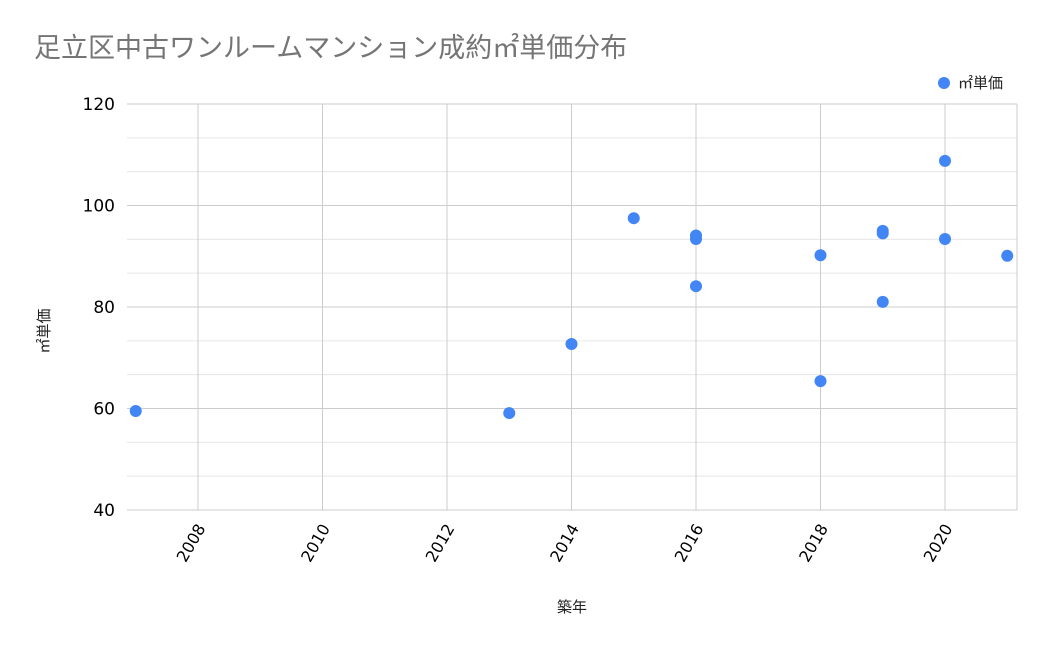  Describe the element at coordinates (104, 410) in the screenshot. I see `y-tick-label: 60` at that location.